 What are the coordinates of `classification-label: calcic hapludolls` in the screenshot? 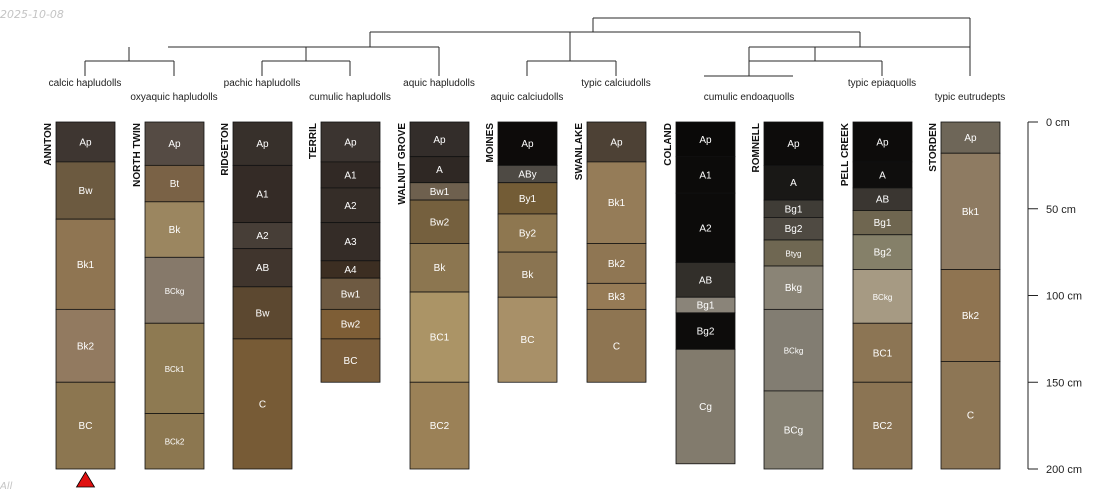 It's located at (85, 83).